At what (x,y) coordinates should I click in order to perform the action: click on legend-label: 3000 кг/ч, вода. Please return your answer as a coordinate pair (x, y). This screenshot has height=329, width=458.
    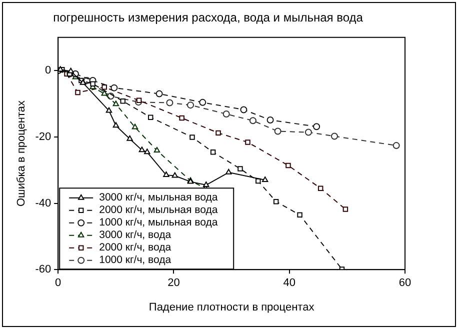
    Looking at the image, I should click on (135, 235).